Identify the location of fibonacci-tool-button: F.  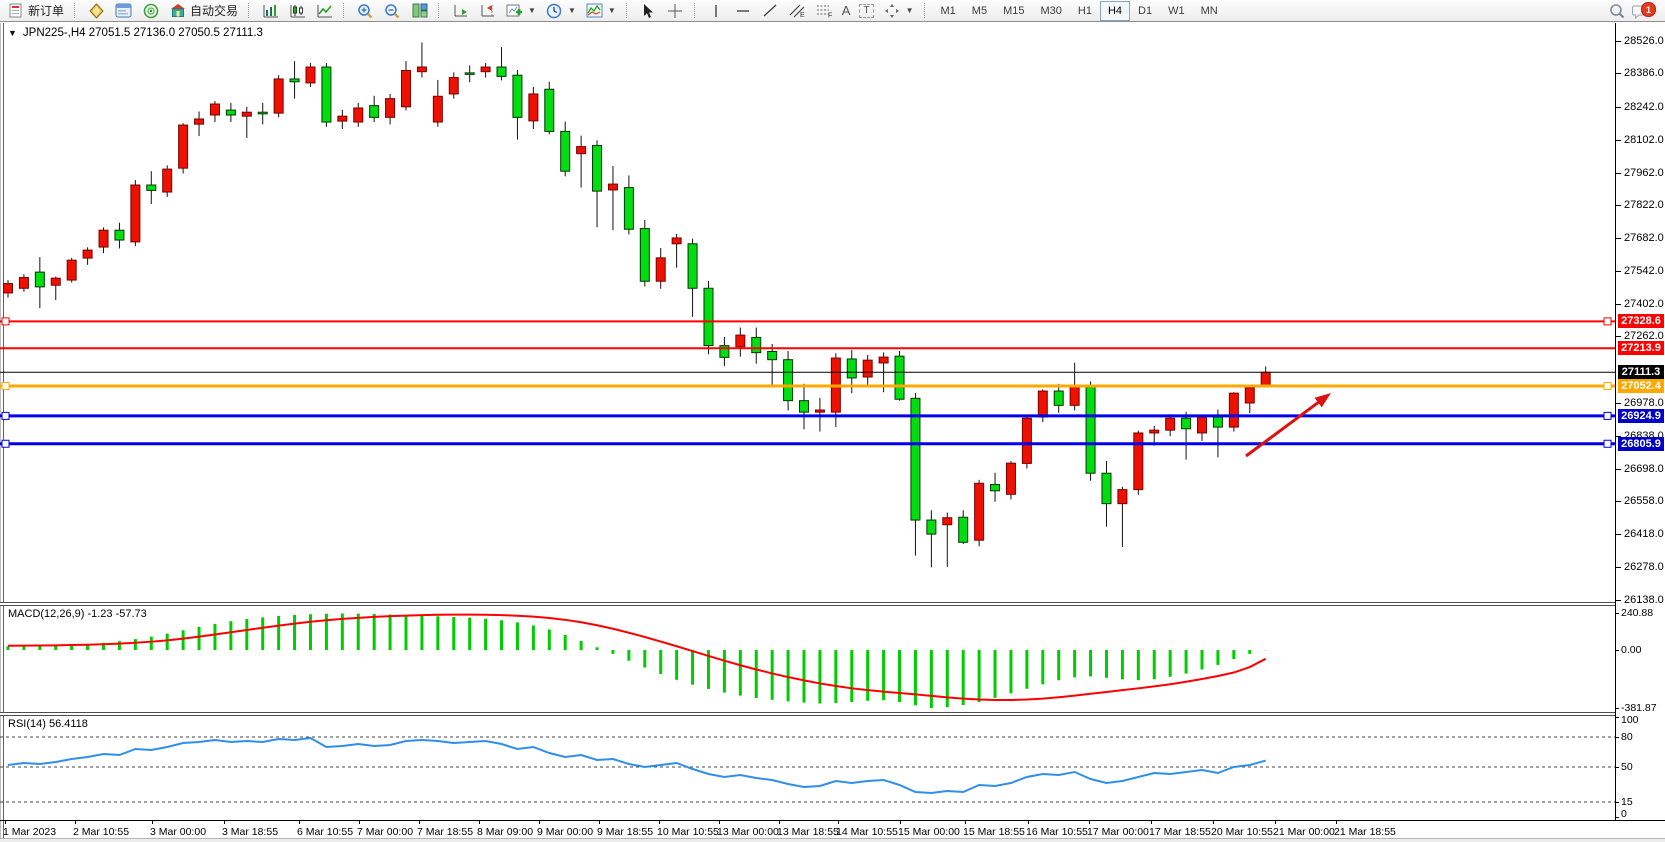
(824, 11).